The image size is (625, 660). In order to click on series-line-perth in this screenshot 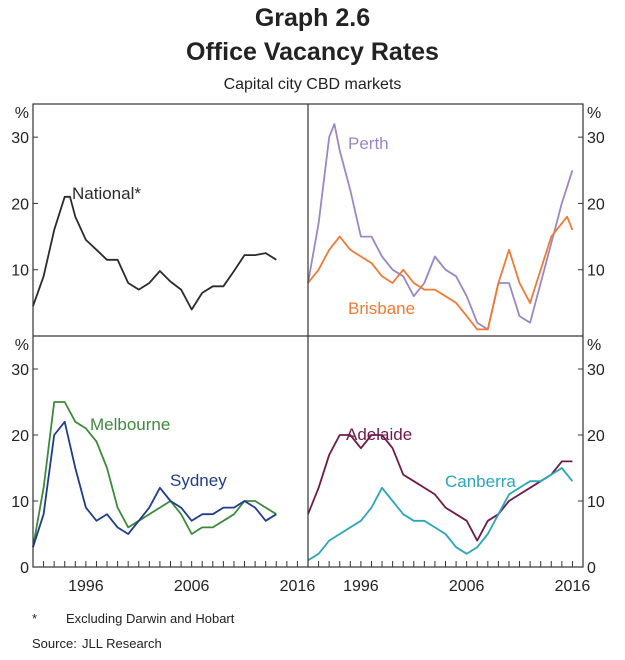, I will do `click(440, 227)`.